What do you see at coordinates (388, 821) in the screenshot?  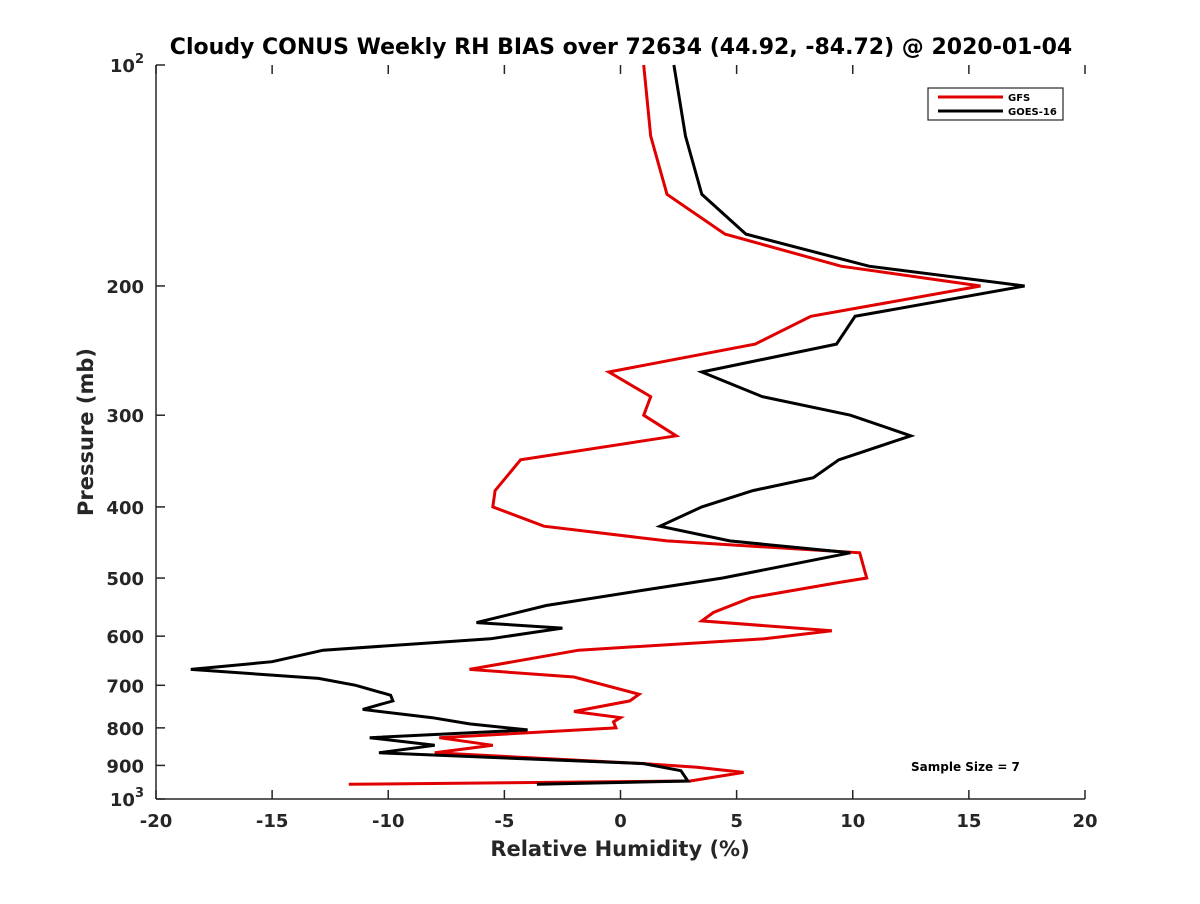 I see `x-tick-label: -10` at bounding box center [388, 821].